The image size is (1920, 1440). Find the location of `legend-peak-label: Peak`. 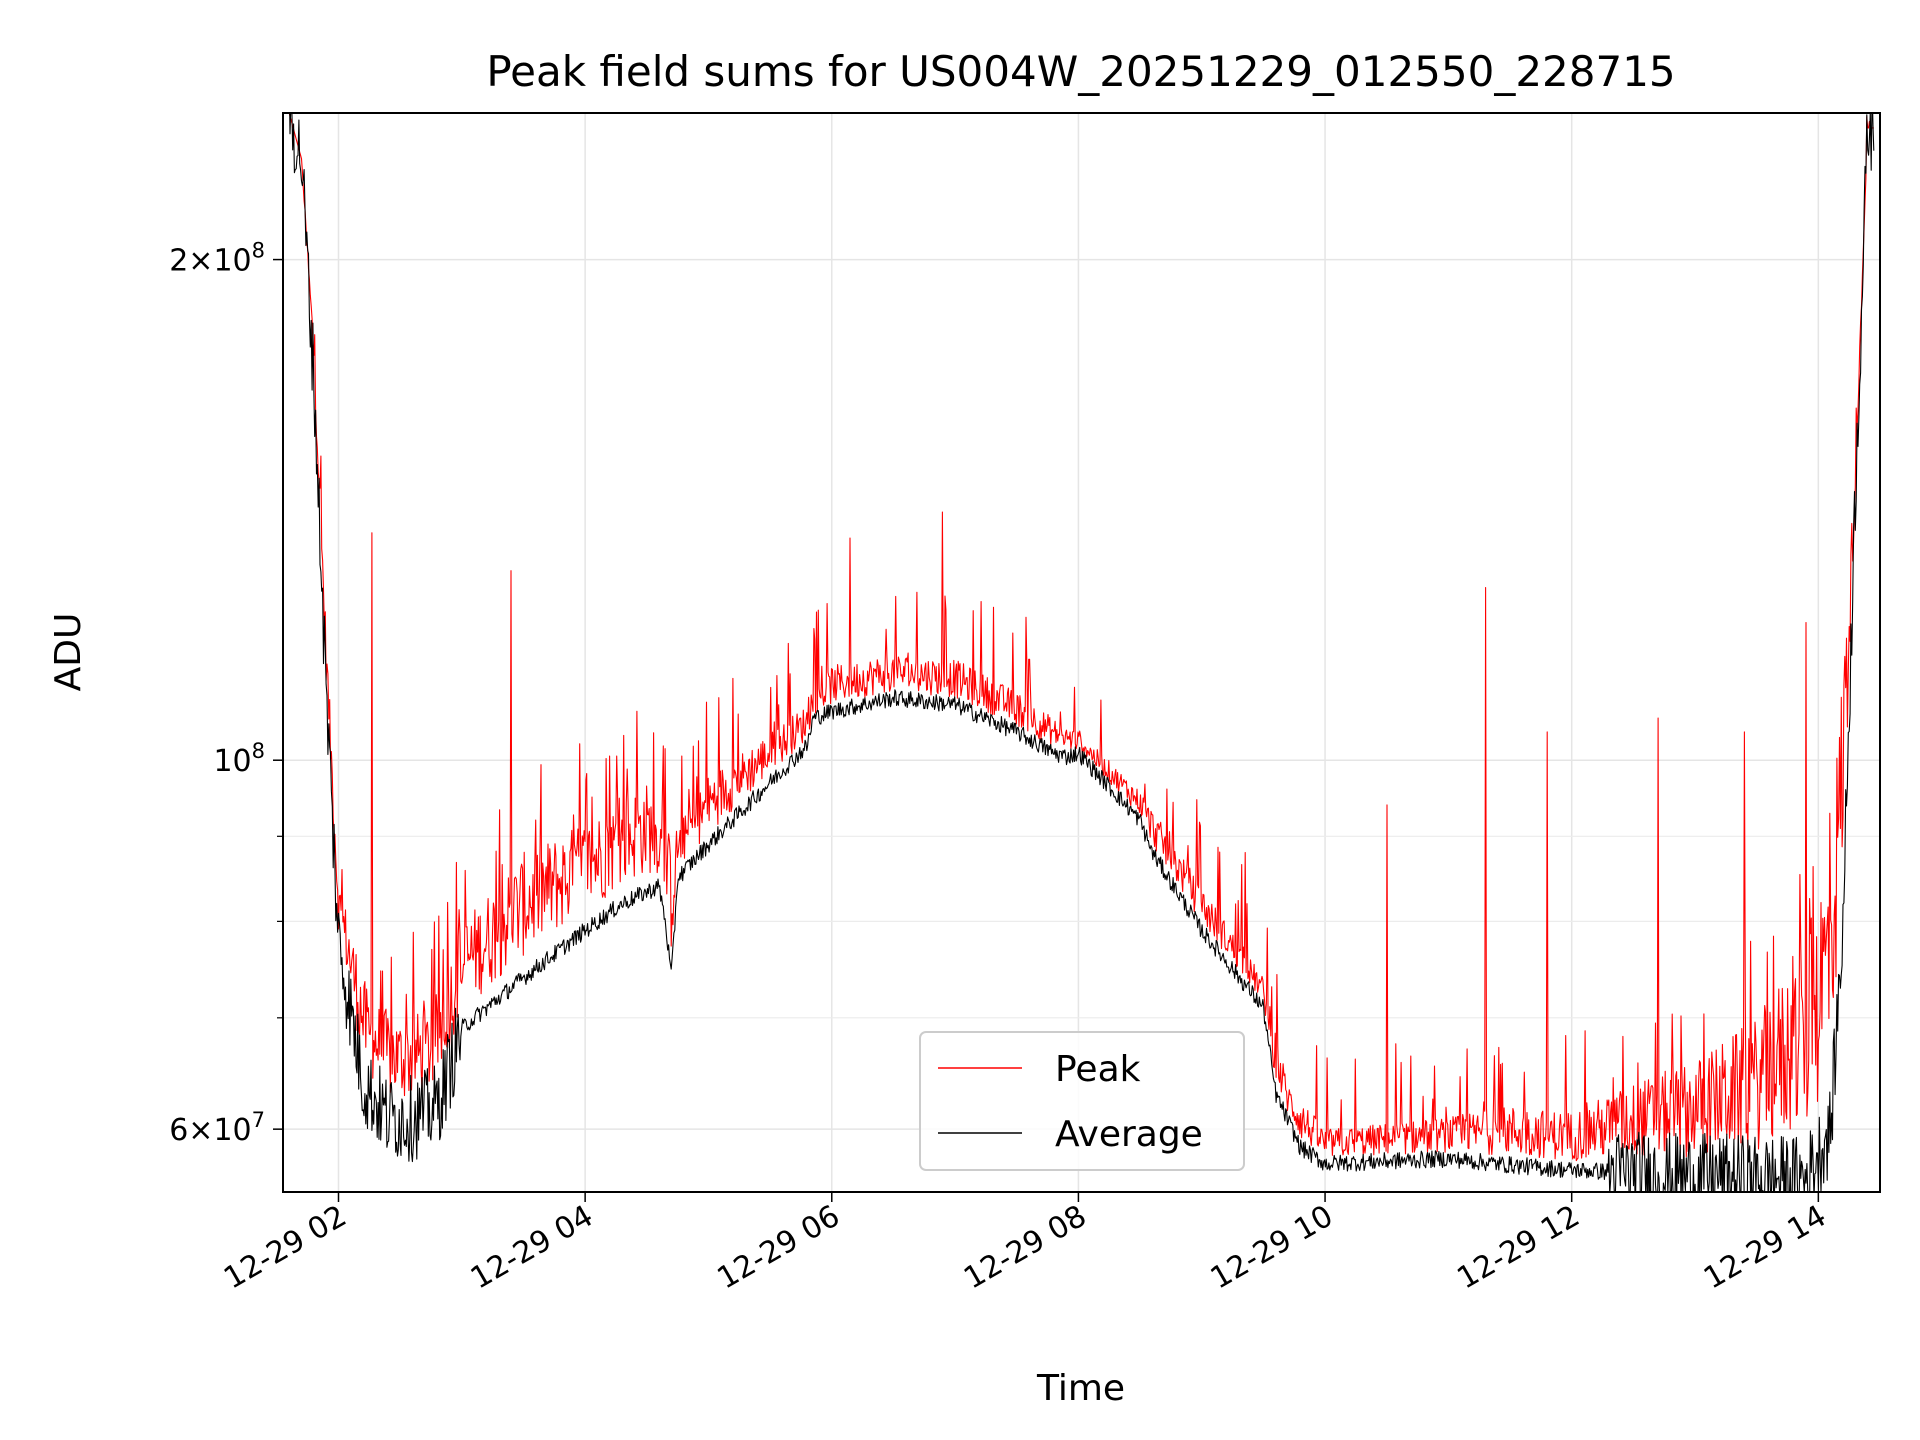

legend-peak-label: Peak is located at coordinates (1098, 1069).